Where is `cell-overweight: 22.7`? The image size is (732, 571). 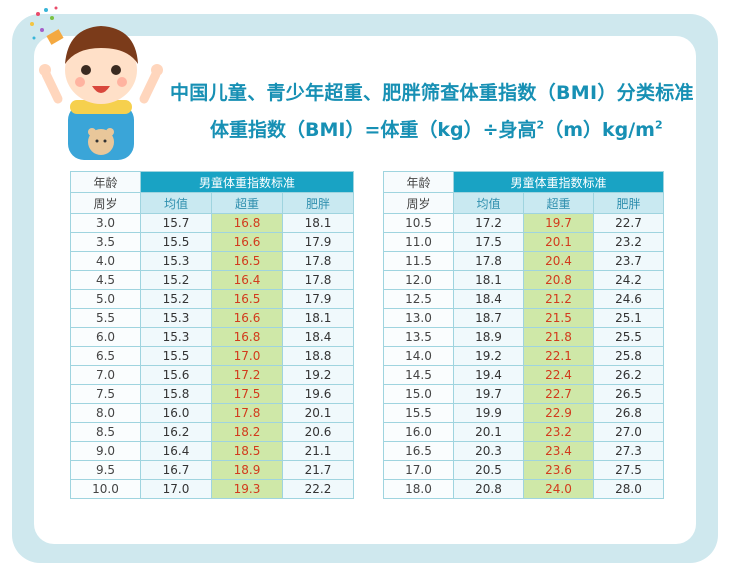 cell-overweight: 22.7 is located at coordinates (558, 394).